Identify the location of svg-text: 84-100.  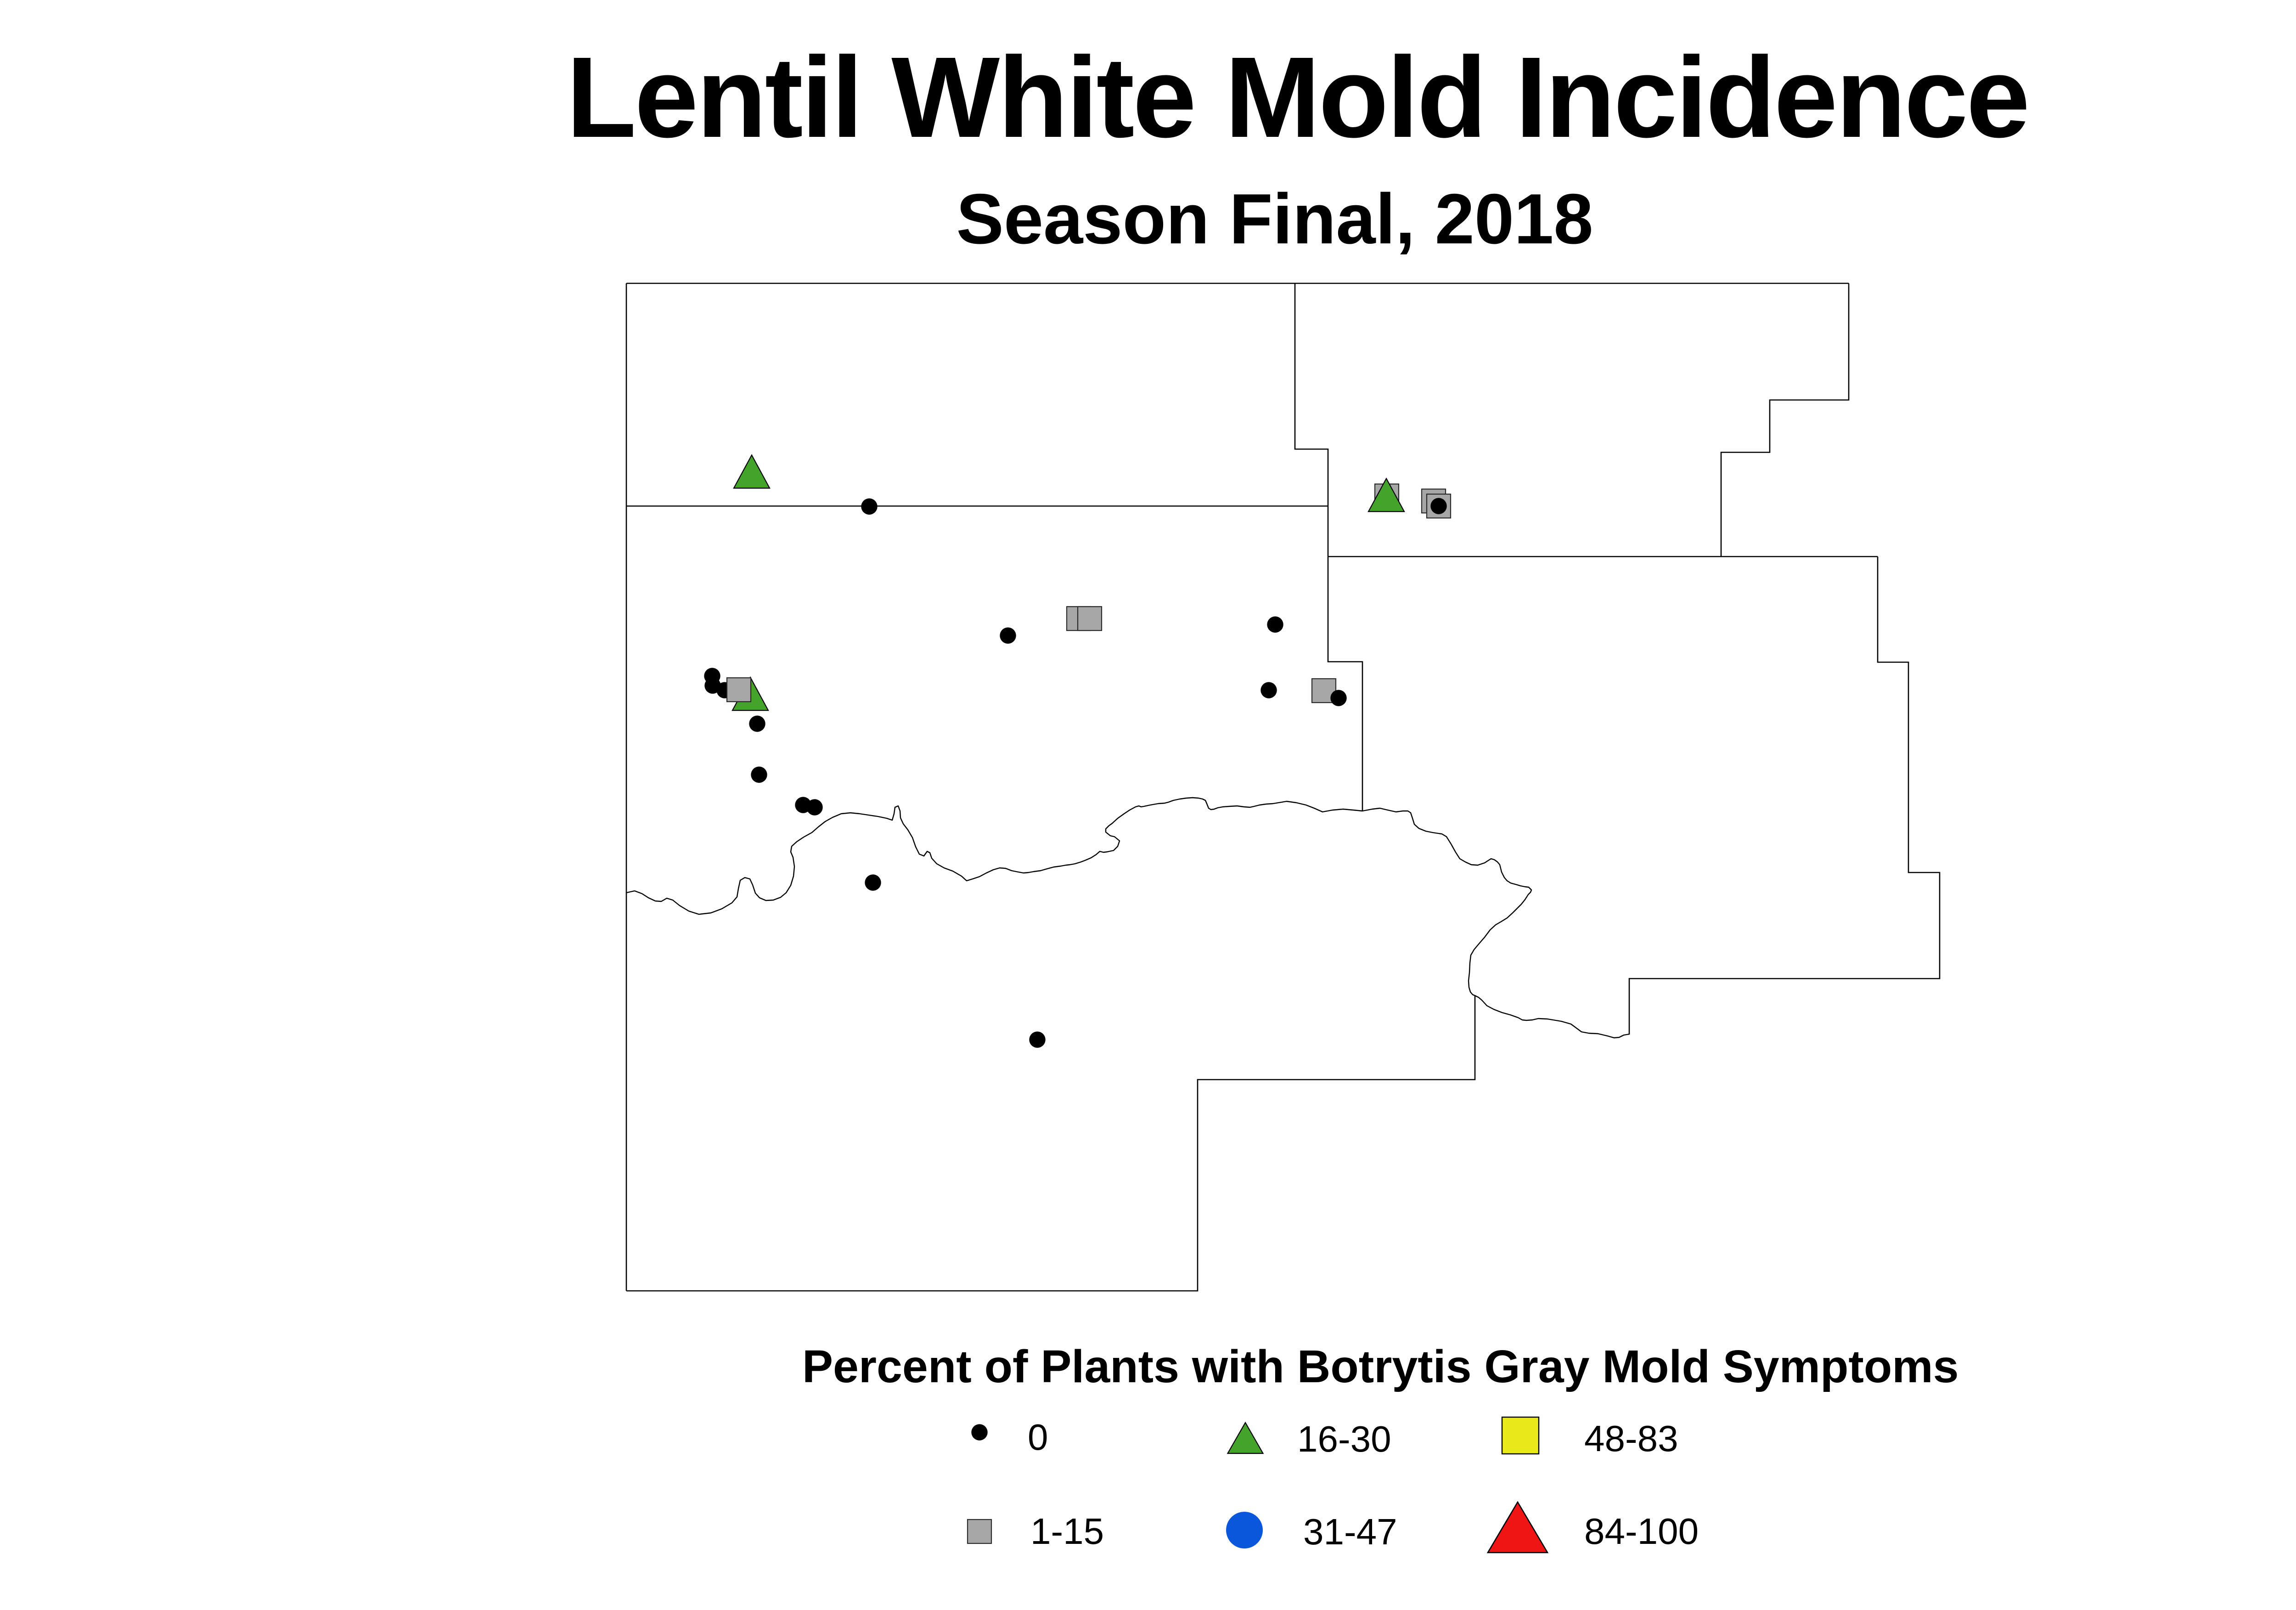
(1642, 1531).